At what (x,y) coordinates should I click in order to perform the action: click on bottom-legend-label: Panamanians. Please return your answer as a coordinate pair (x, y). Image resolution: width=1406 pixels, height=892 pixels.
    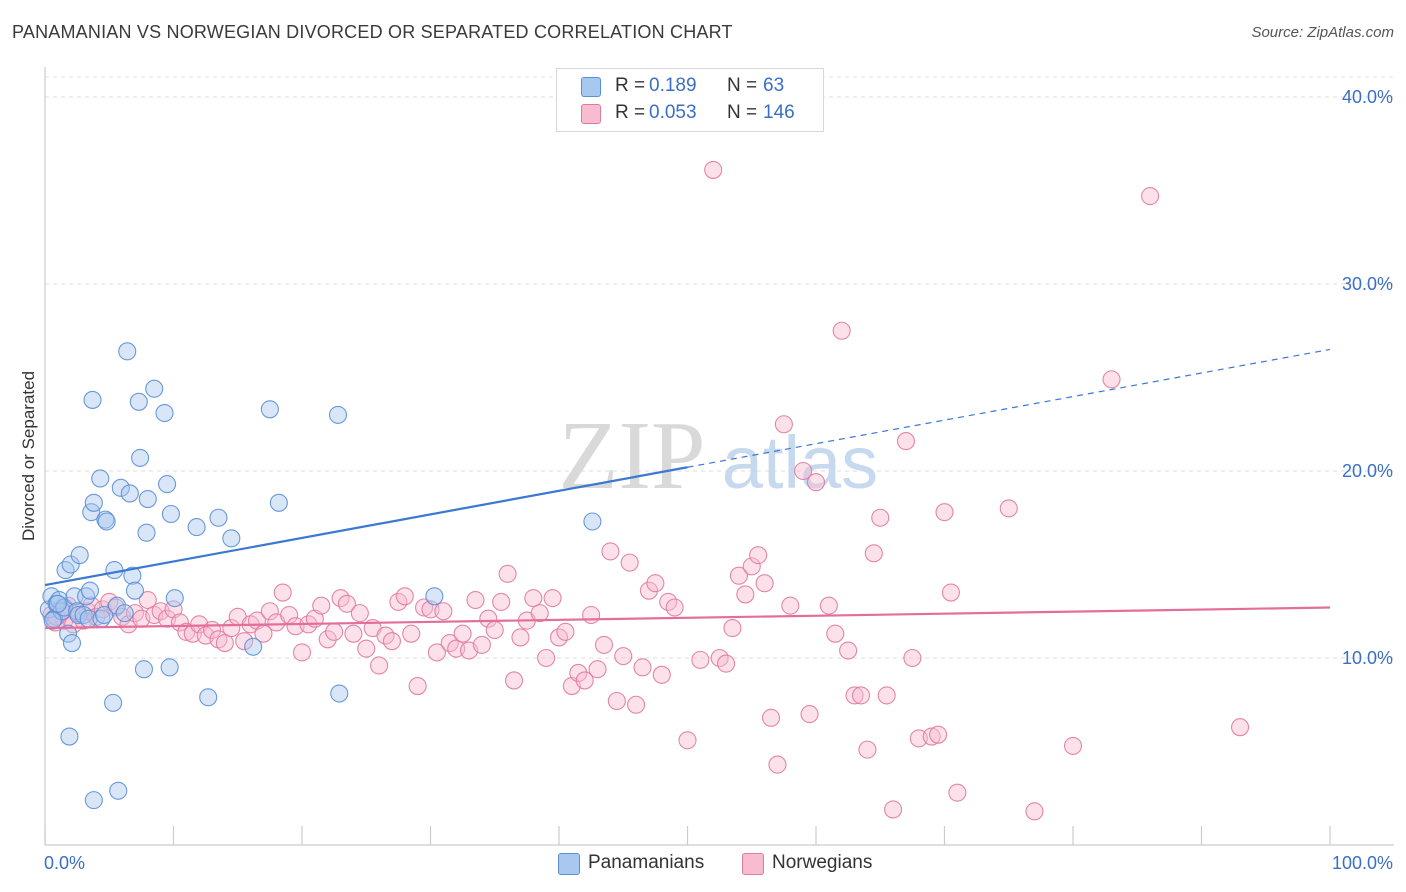
    Looking at the image, I should click on (646, 862).